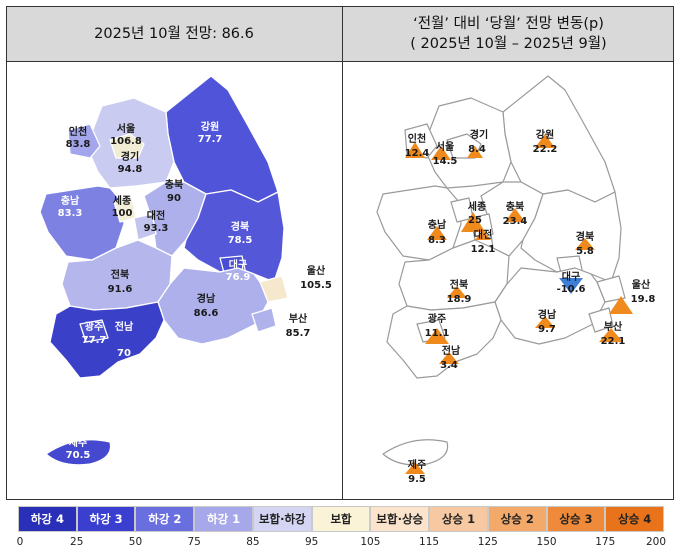 Image resolution: width=680 pixels, height=550 pixels. What do you see at coordinates (311, 542) in the screenshot?
I see `legend-tick-label: 95` at bounding box center [311, 542].